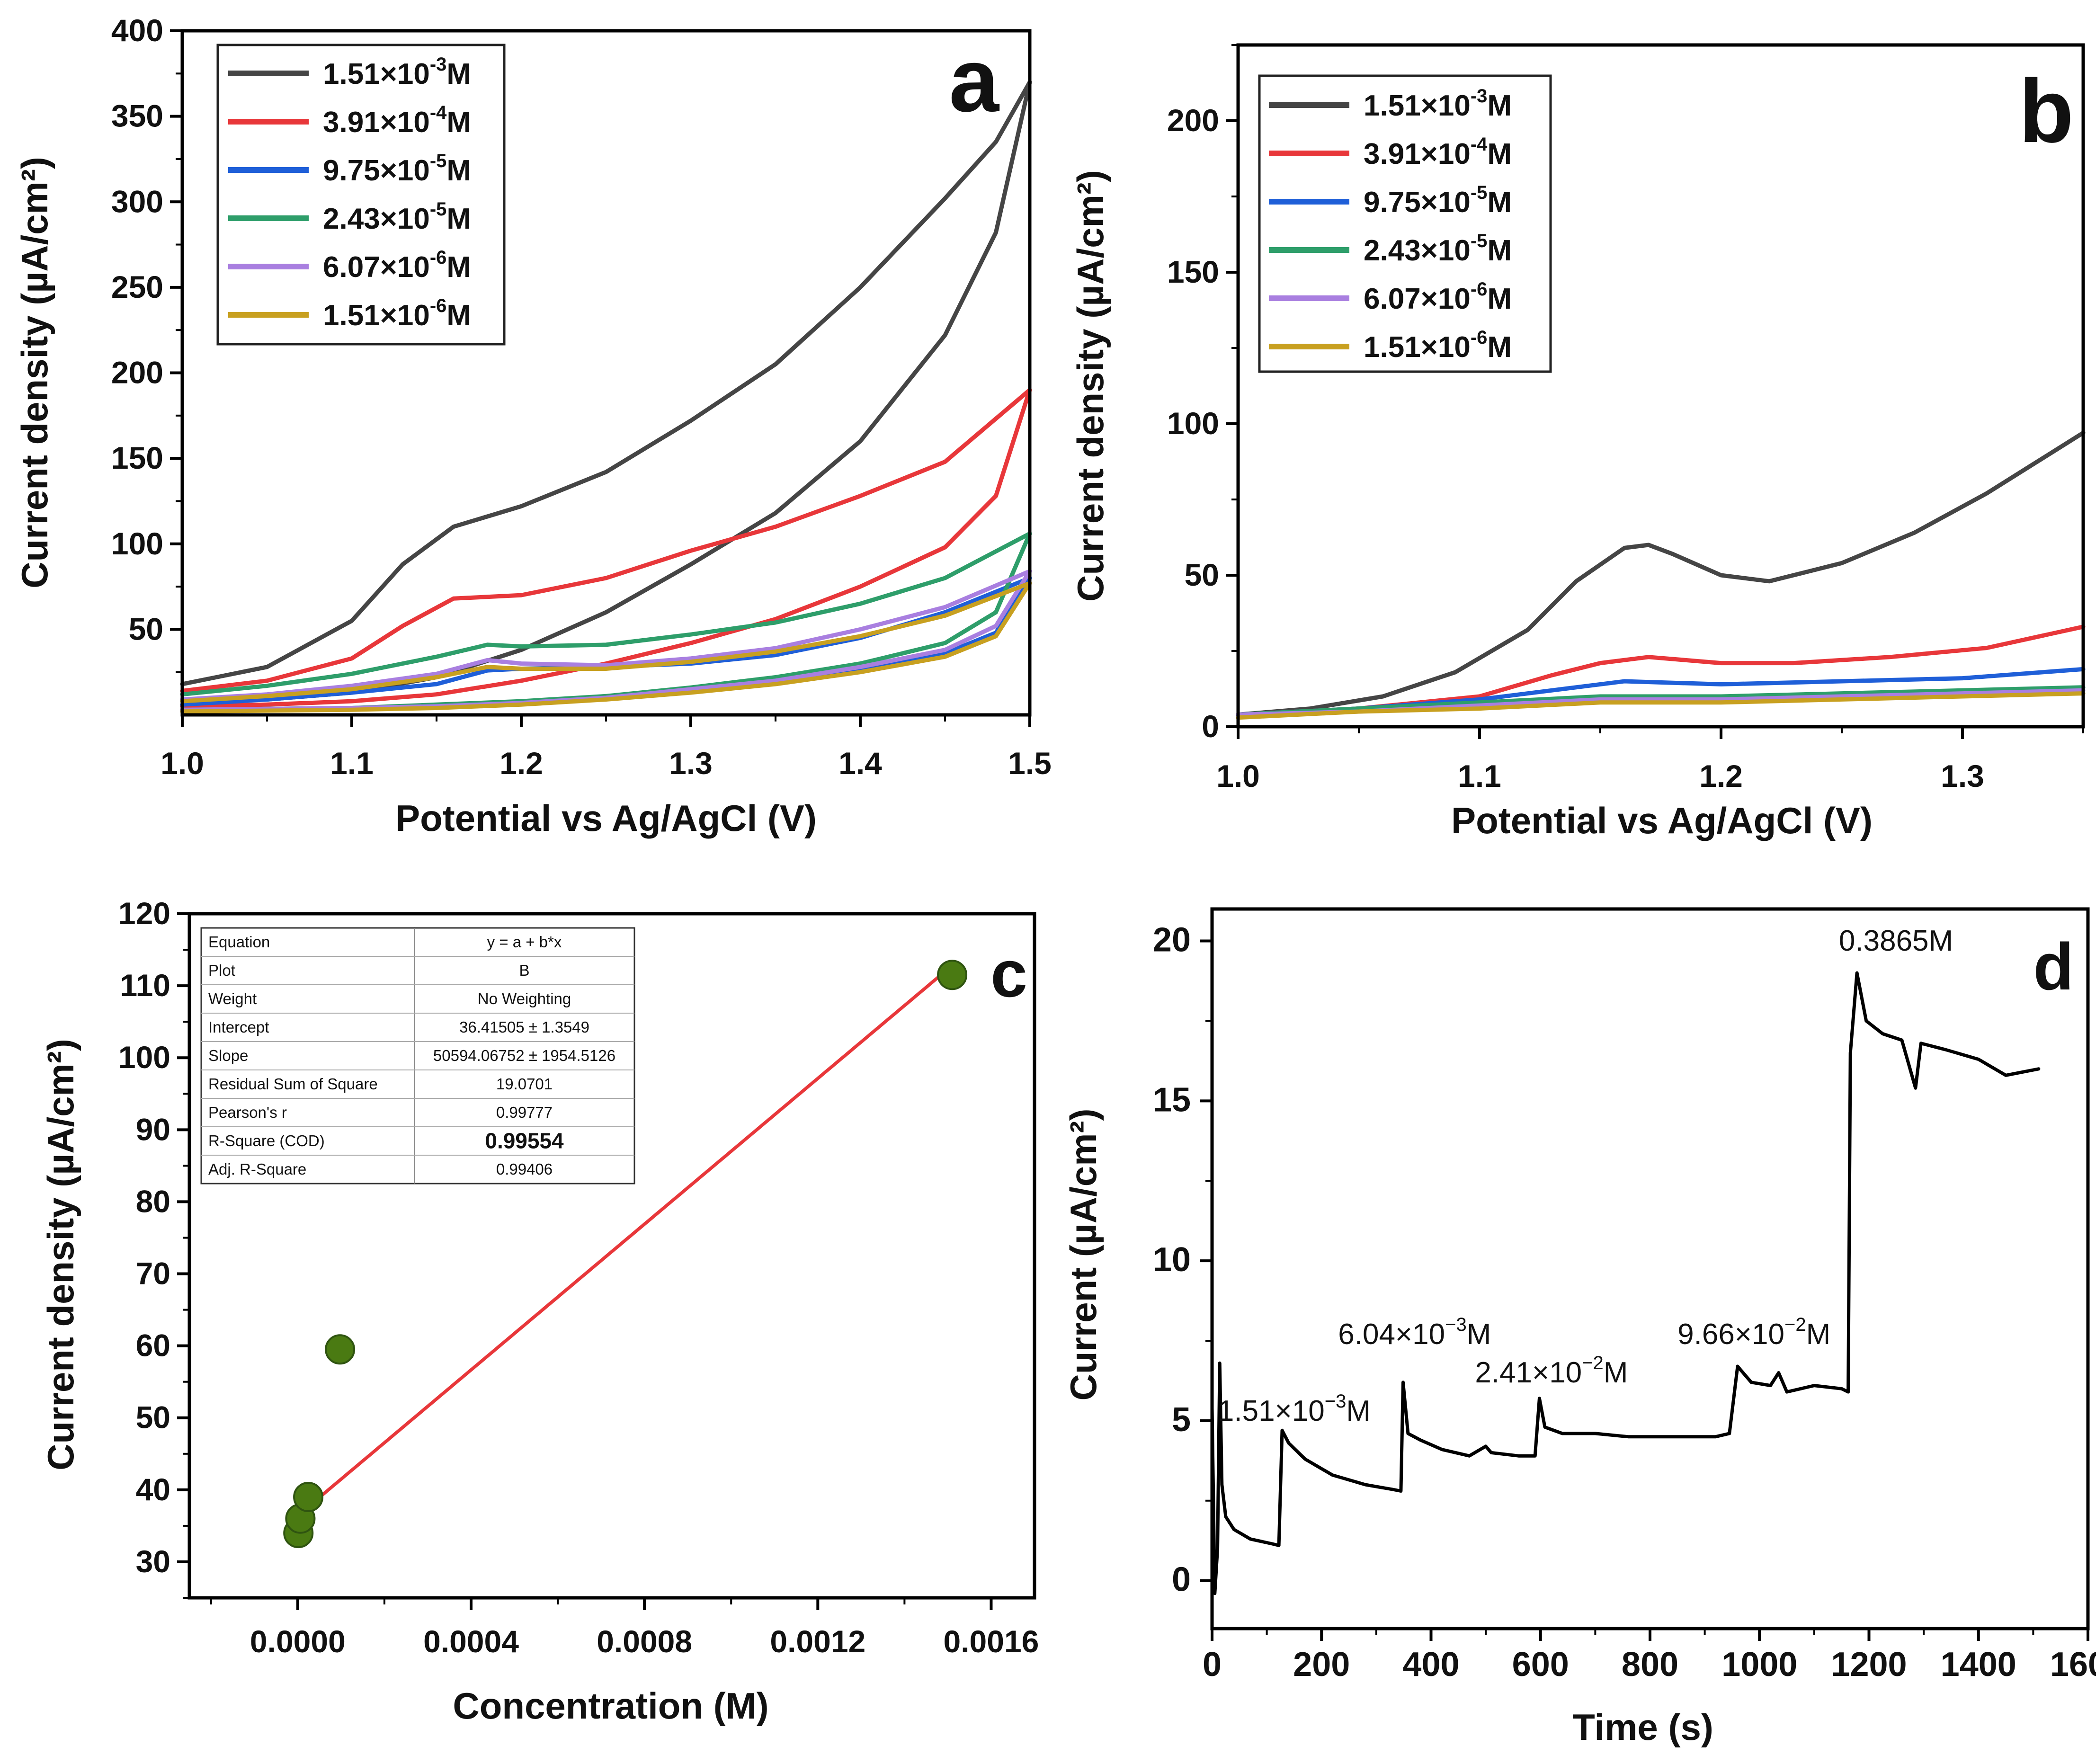  What do you see at coordinates (144, 913) in the screenshot?
I see `panel-c-y-tick-label: 120` at bounding box center [144, 913].